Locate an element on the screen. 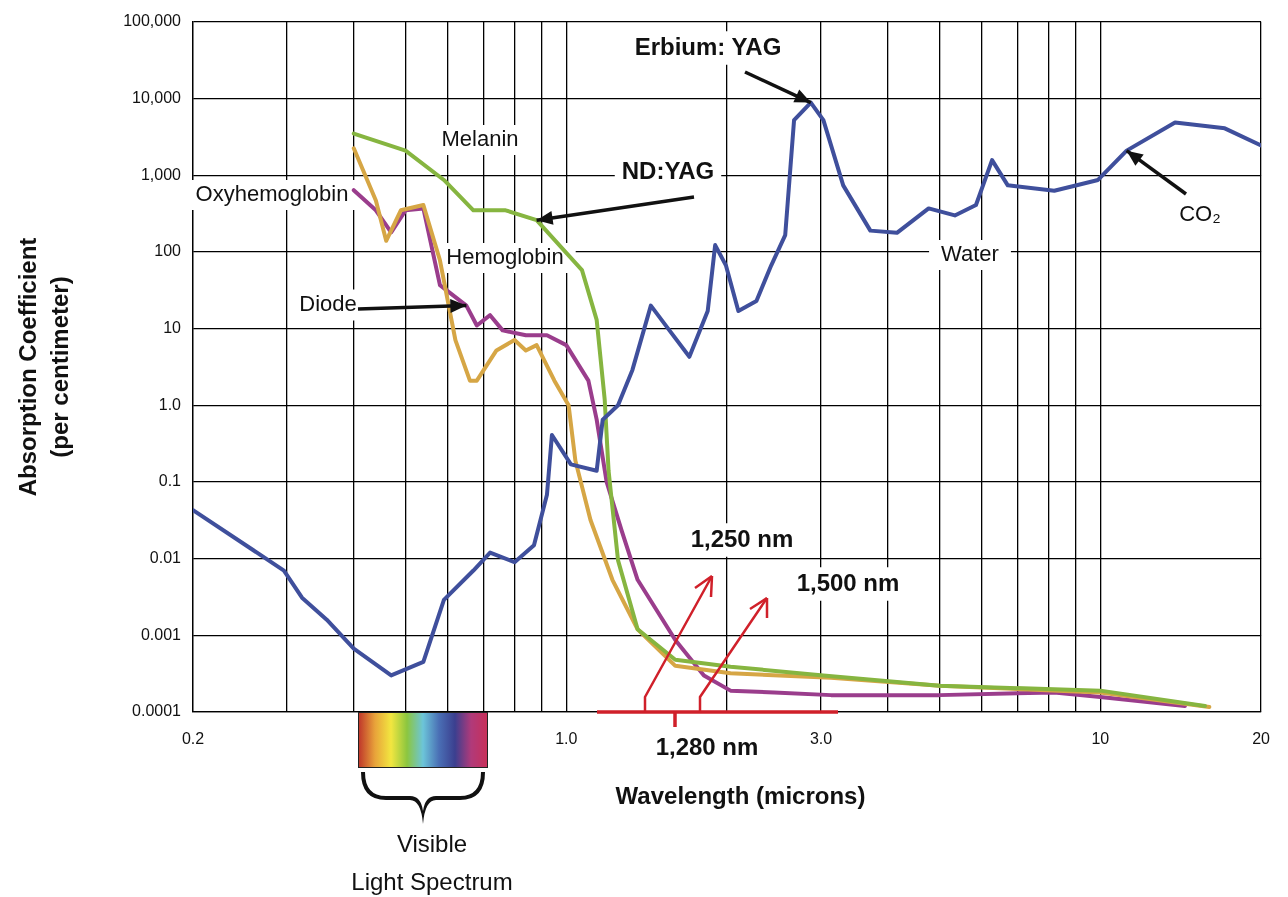 The height and width of the screenshot is (897, 1288). y-tick-label: 0.0001 is located at coordinates (157, 711).